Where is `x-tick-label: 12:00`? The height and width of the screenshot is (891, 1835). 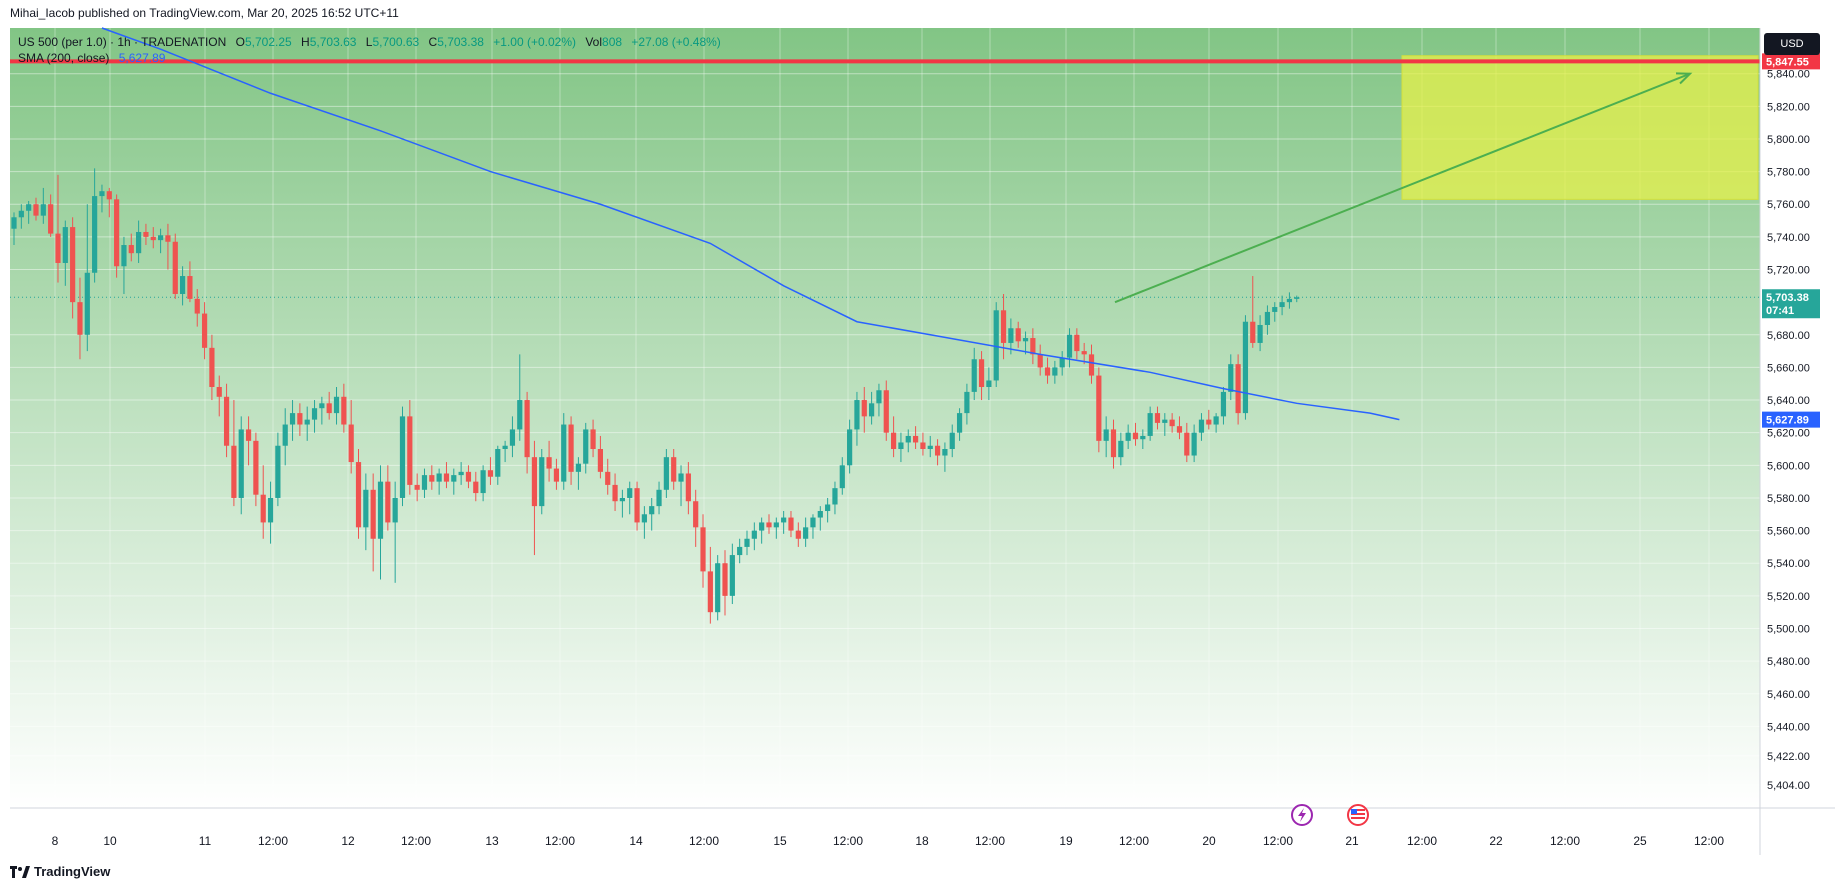 x-tick-label: 12:00 is located at coordinates (704, 841).